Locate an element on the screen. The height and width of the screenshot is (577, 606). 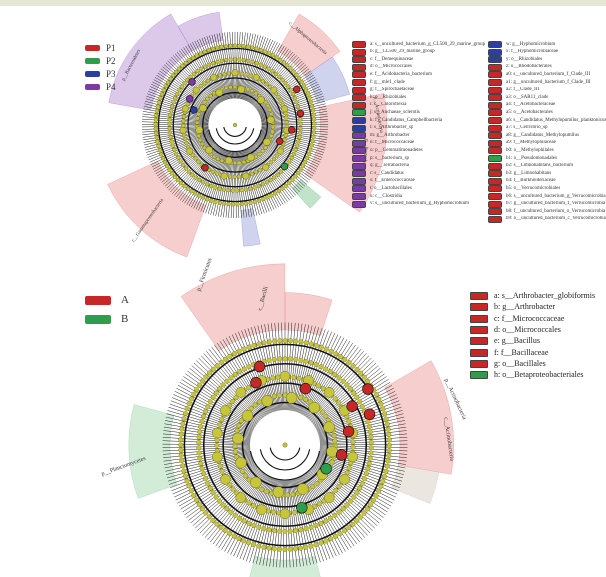
taxa-key-label: b: g__Arthrobacter is located at coordinates (525, 307).